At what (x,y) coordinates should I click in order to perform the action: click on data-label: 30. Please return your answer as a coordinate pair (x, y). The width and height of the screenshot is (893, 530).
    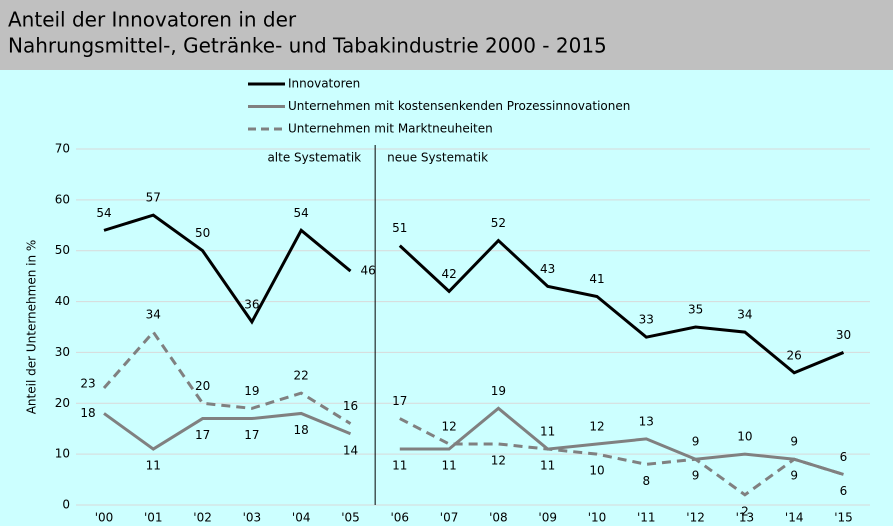
    Looking at the image, I should click on (843, 335).